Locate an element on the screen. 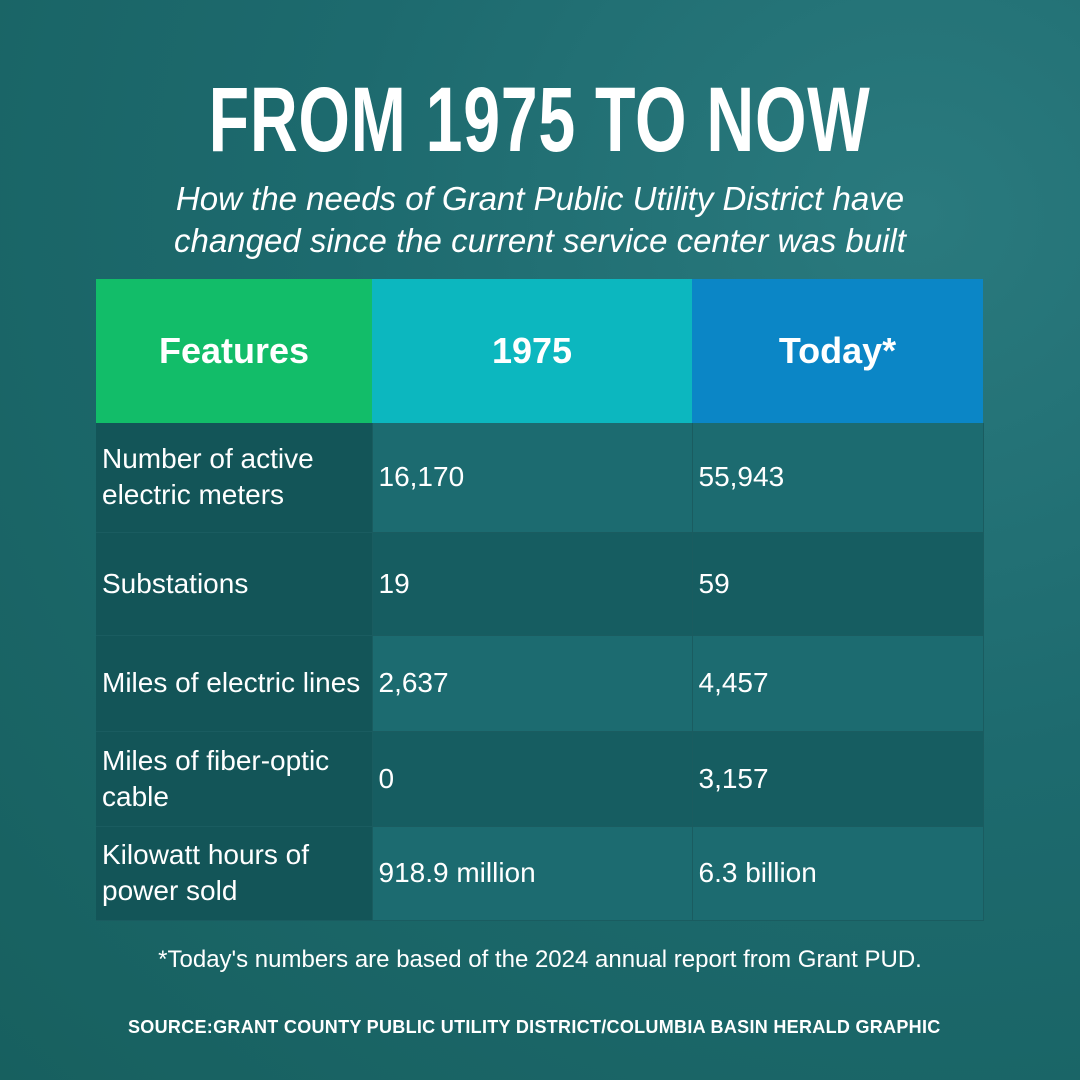  cell: 19 is located at coordinates (532, 584).